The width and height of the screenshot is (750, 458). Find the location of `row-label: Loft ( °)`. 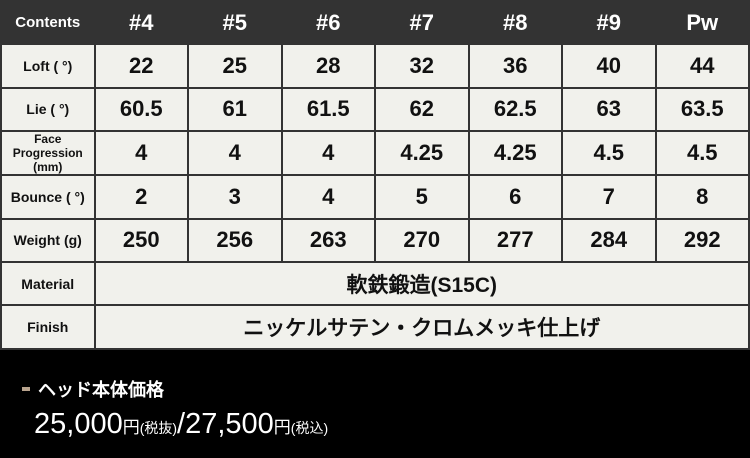

row-label: Loft ( °) is located at coordinates (48, 66).